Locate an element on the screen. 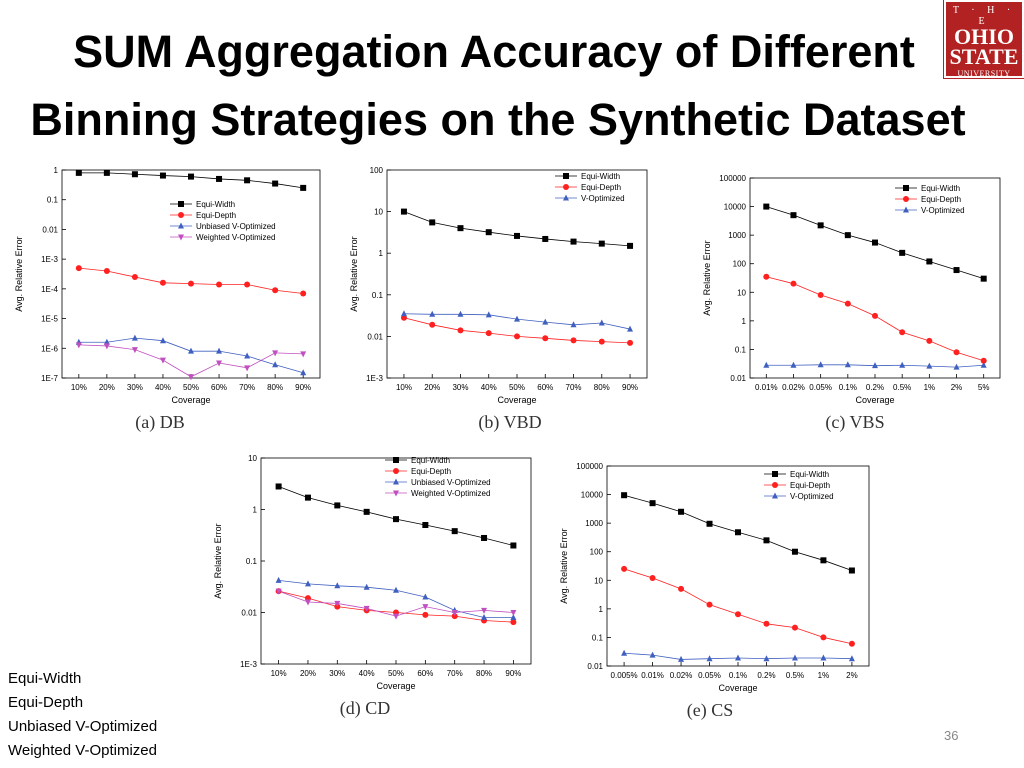 Image resolution: width=1024 pixels, height=768 pixels. a-db-ytick-label: 1E-4 is located at coordinates (49, 289).